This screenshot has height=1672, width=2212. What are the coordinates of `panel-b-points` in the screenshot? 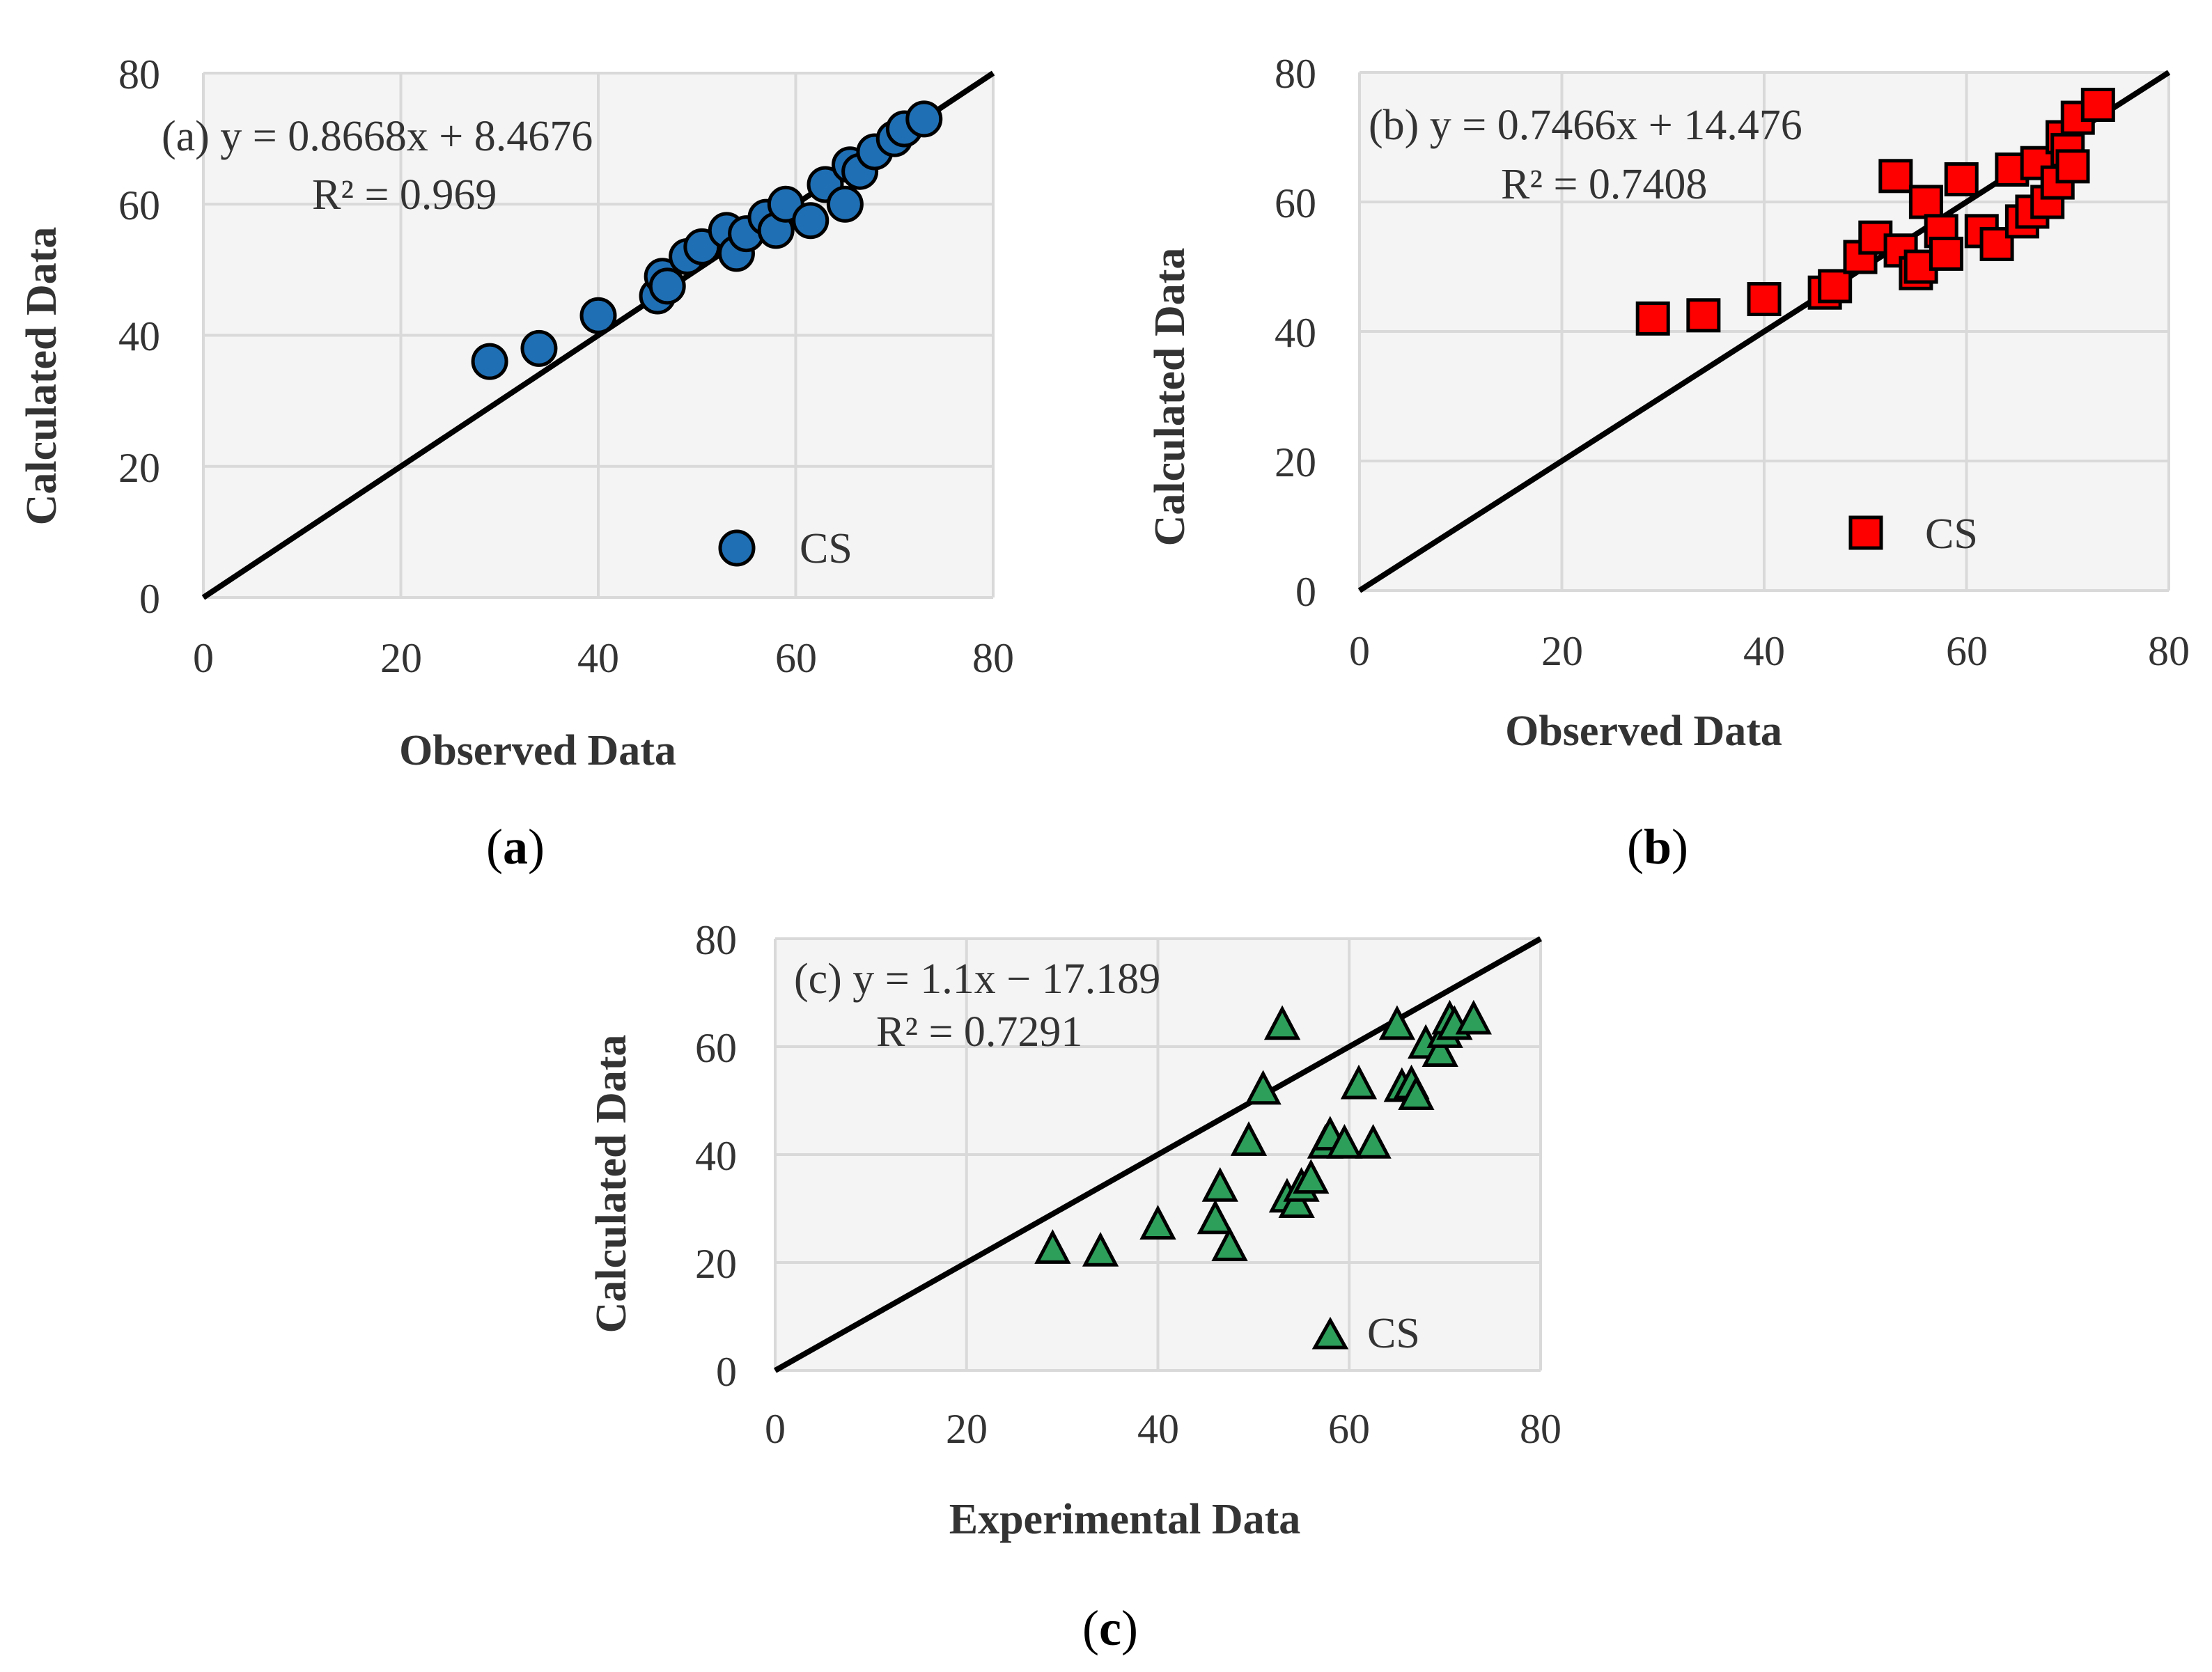 It's located at (1875, 212).